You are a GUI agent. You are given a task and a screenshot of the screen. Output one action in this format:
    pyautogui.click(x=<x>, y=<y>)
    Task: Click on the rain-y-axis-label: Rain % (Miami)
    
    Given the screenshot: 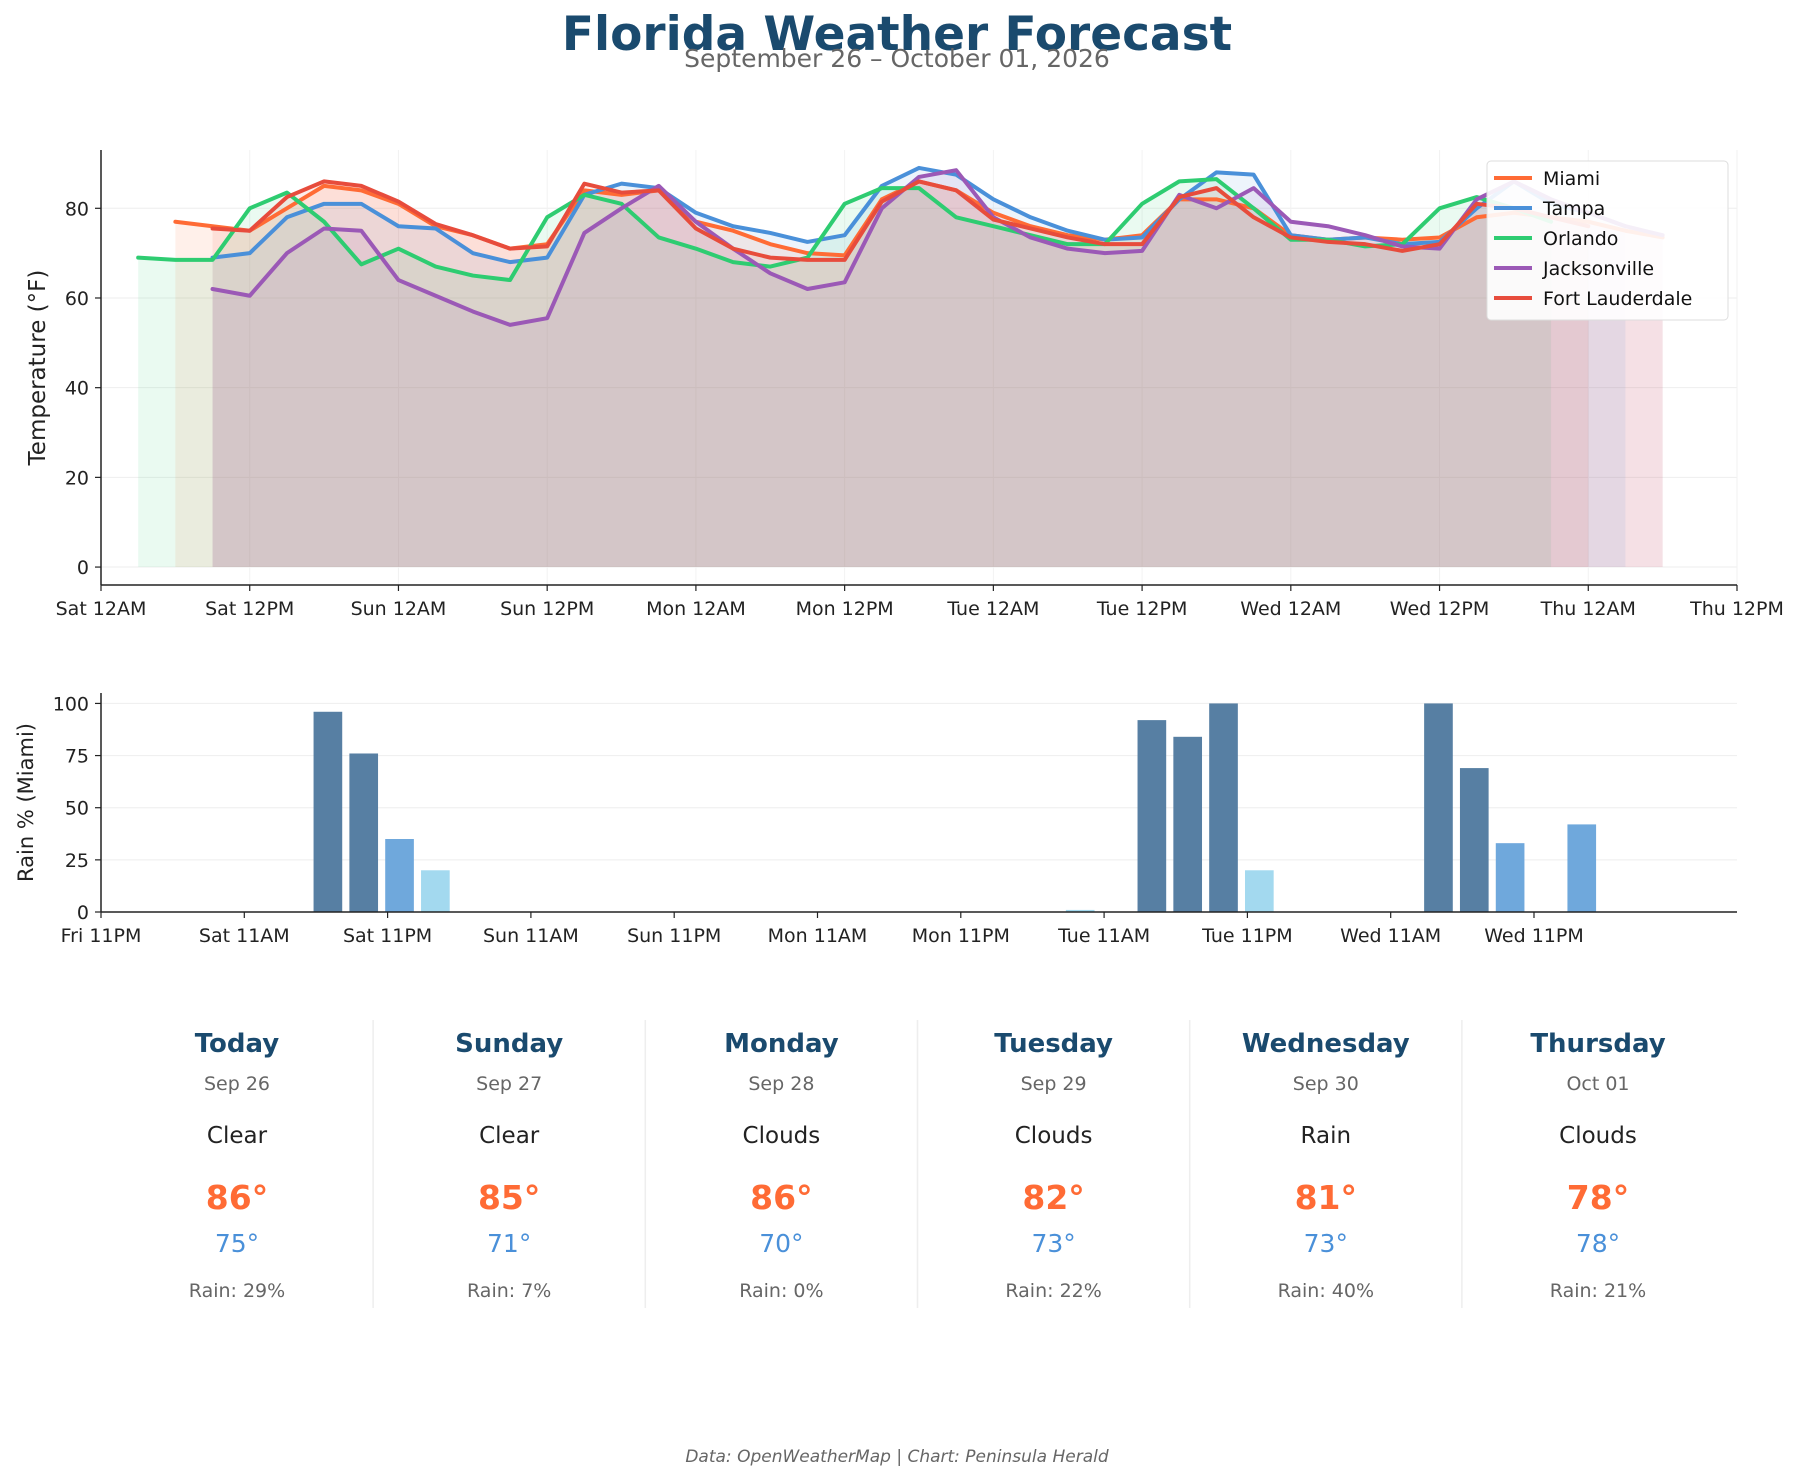 What is the action you would take?
    pyautogui.click(x=26, y=802)
    